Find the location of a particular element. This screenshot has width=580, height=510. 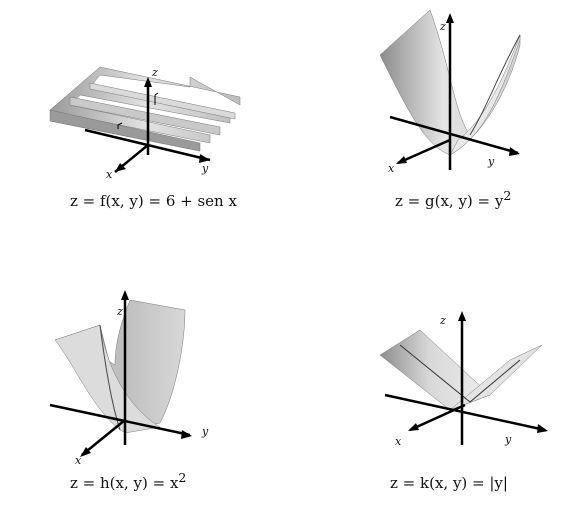

y-axis-g is located at coordinates (454, 135).